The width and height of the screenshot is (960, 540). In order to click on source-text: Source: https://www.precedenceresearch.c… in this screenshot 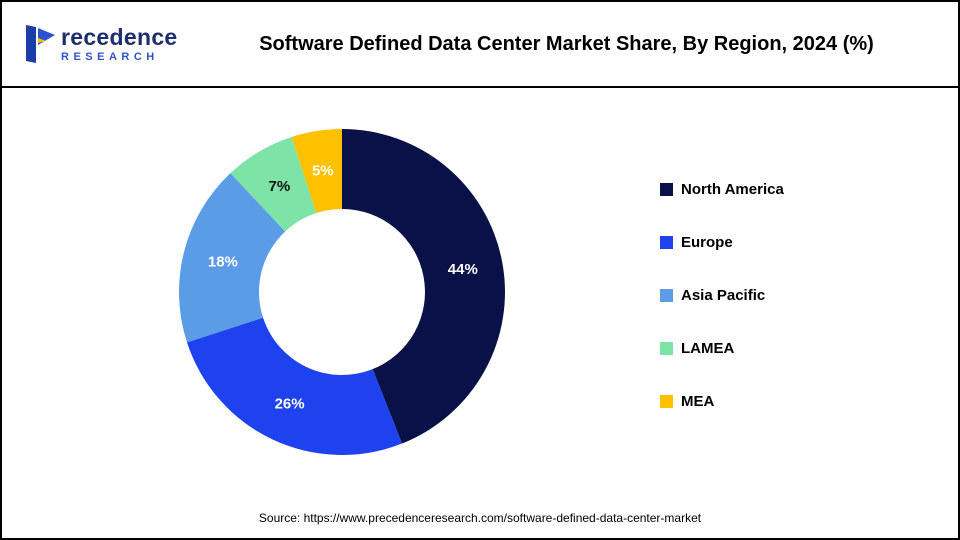, I will do `click(480, 518)`.